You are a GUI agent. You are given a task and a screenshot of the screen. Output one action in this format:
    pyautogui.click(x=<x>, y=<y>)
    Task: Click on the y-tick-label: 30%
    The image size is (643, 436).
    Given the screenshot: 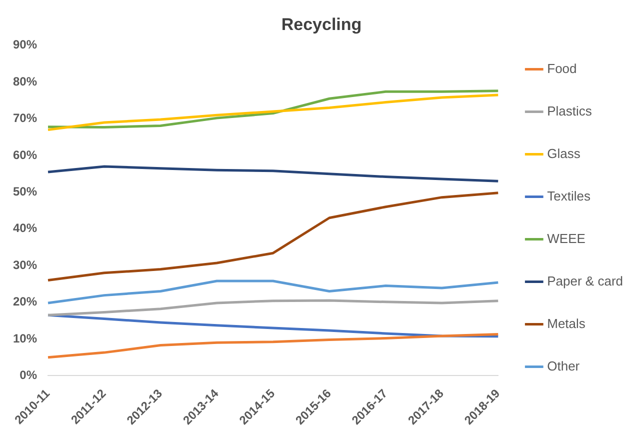 What is the action you would take?
    pyautogui.click(x=25, y=265)
    